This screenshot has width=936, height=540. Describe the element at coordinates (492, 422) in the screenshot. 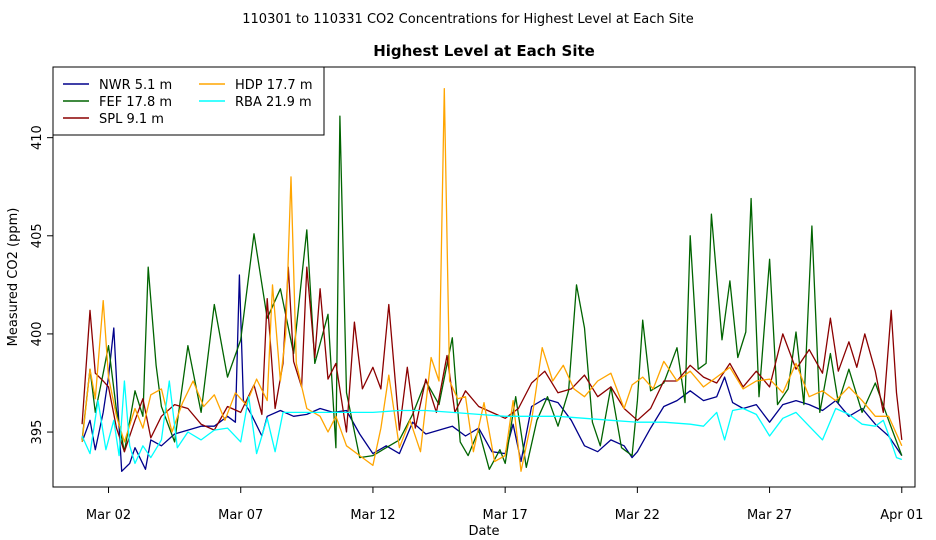

I see `series-line-rba` at that location.